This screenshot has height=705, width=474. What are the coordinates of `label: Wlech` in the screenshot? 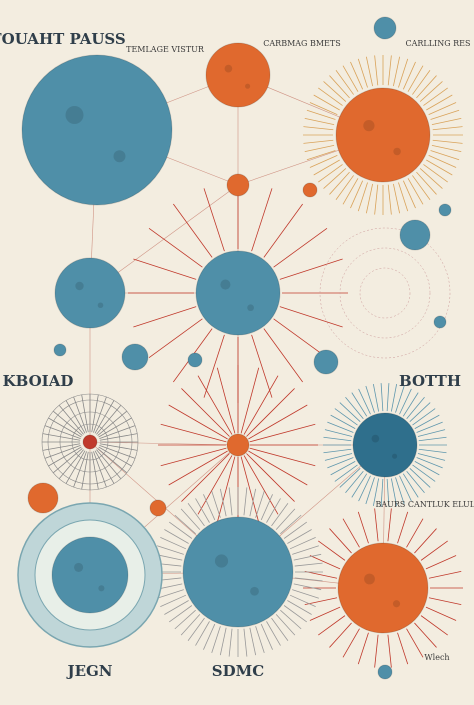 It's located at (436, 657).